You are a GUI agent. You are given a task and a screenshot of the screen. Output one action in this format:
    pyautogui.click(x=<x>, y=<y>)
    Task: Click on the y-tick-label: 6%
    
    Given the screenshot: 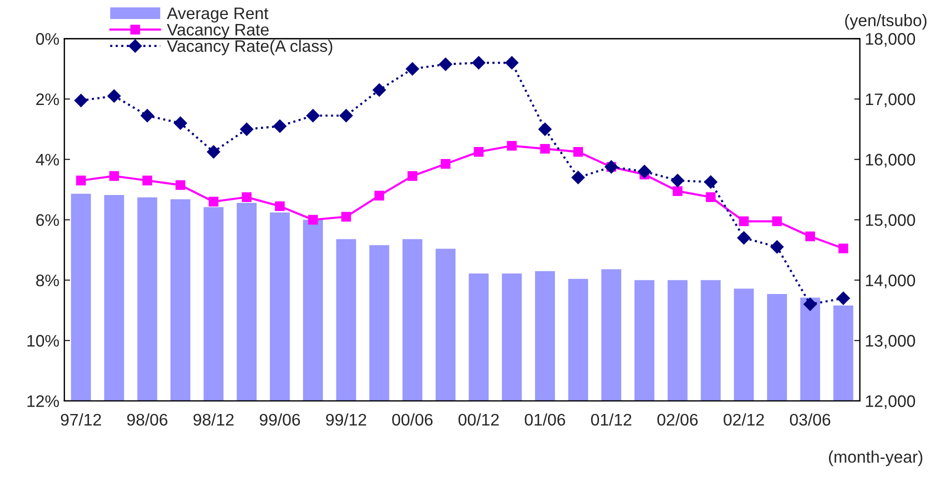 What is the action you would take?
    pyautogui.click(x=47, y=220)
    